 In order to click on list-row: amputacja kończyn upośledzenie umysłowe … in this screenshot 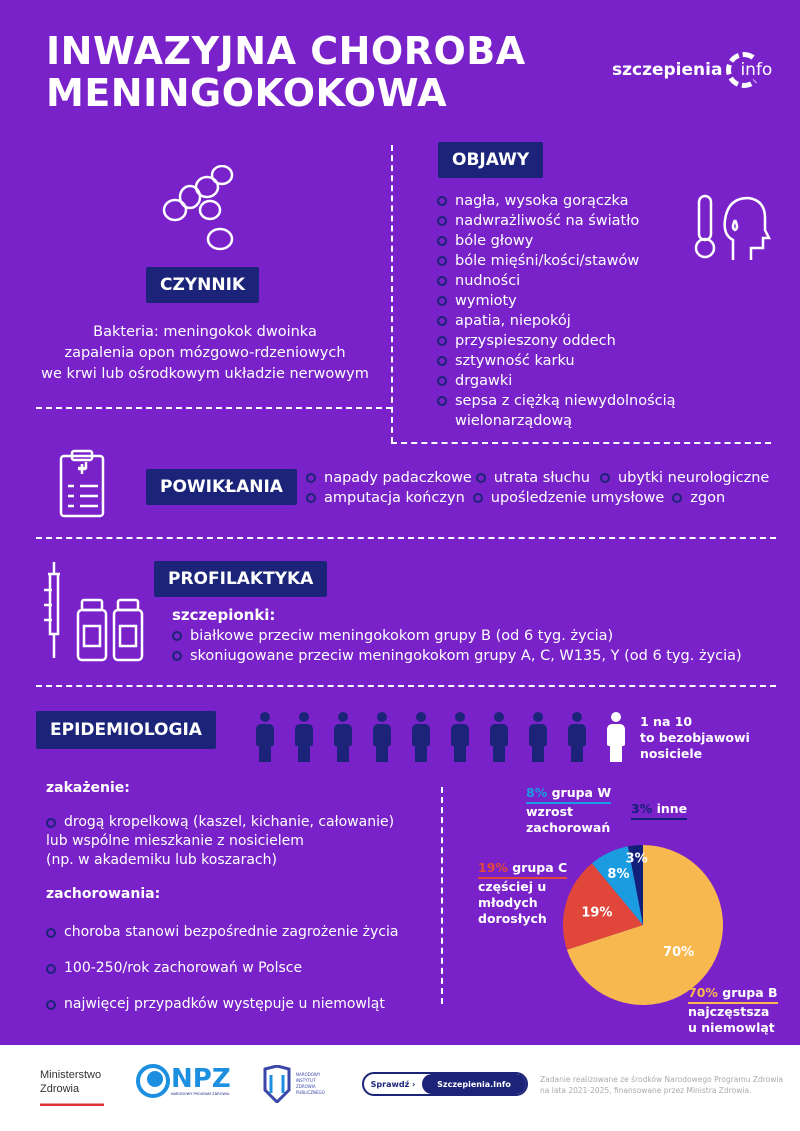, I will do `click(551, 498)`.